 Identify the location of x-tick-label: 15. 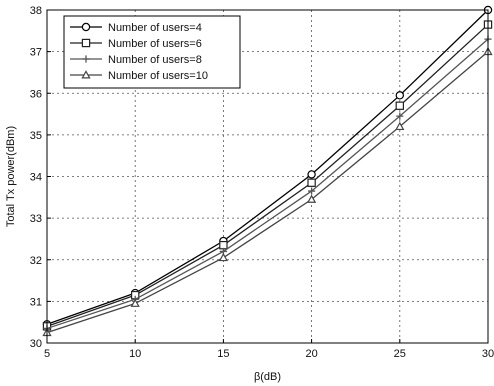
(223, 354).